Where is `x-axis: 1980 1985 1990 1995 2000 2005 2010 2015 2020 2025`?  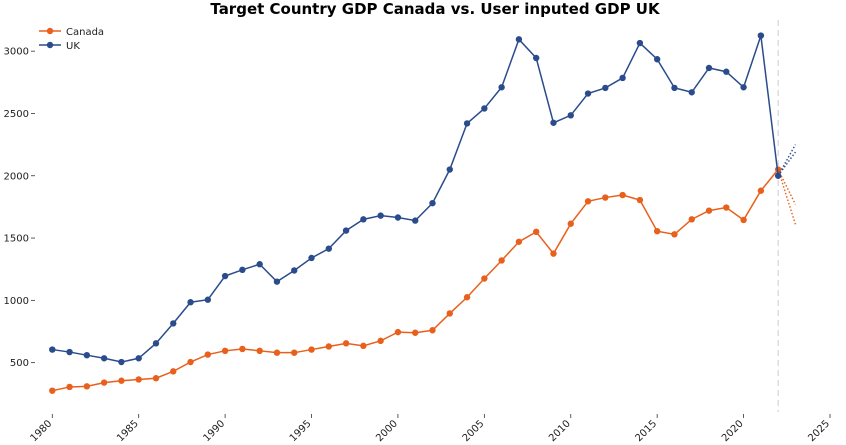
x-axis: 1980 1985 1990 1995 2000 2005 2010 2015 2020 2025 is located at coordinates (430, 429).